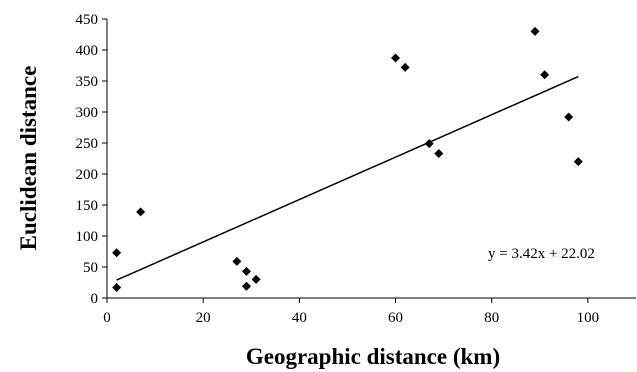 The width and height of the screenshot is (637, 372). Describe the element at coordinates (107, 318) in the screenshot. I see `x-tick-label: 0` at that location.